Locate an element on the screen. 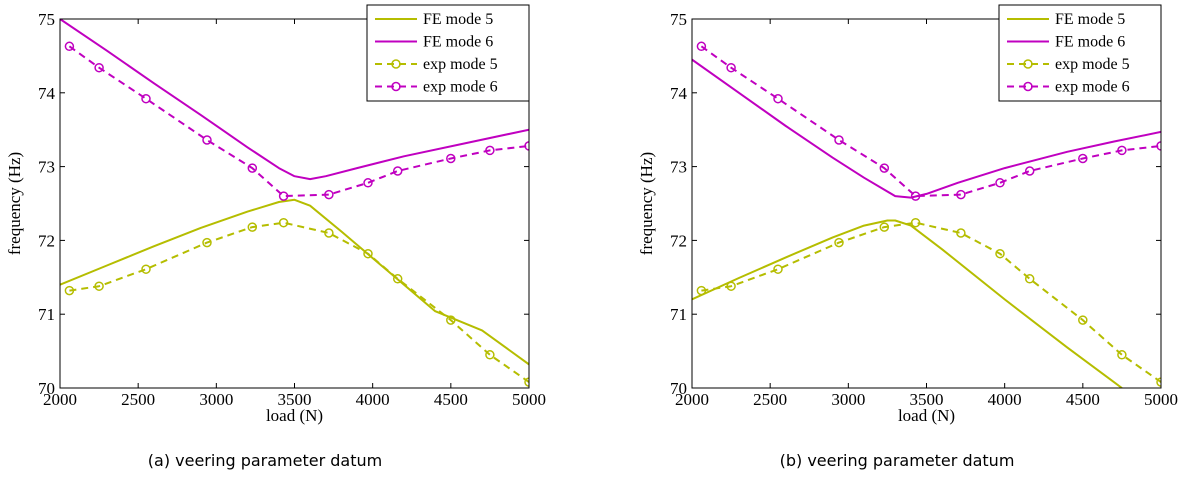 The width and height of the screenshot is (1186, 479). x-tick-label: 2500 is located at coordinates (138, 399).